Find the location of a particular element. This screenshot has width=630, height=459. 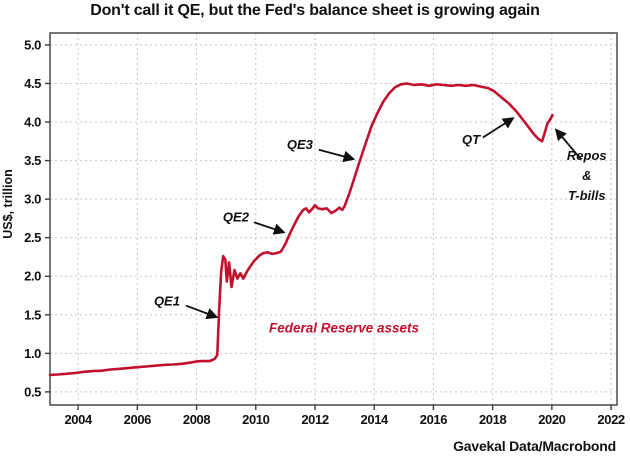

x-tick-label: 2010 is located at coordinates (255, 419).